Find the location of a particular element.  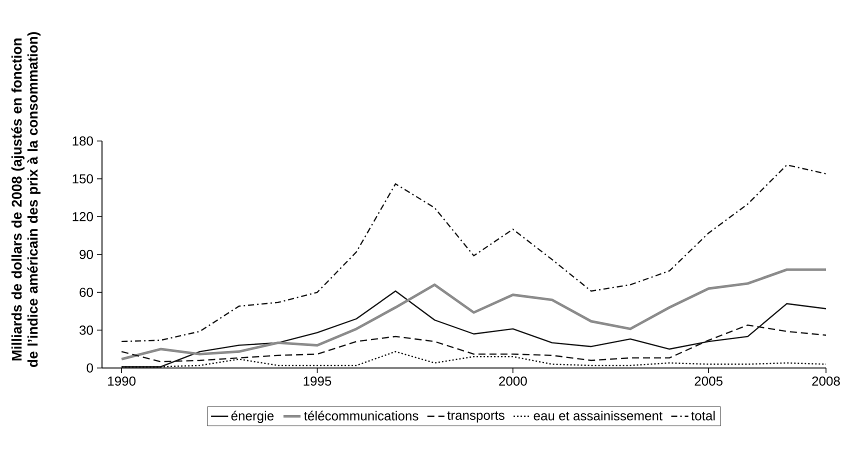

x-tick-label: 1990 is located at coordinates (122, 381).